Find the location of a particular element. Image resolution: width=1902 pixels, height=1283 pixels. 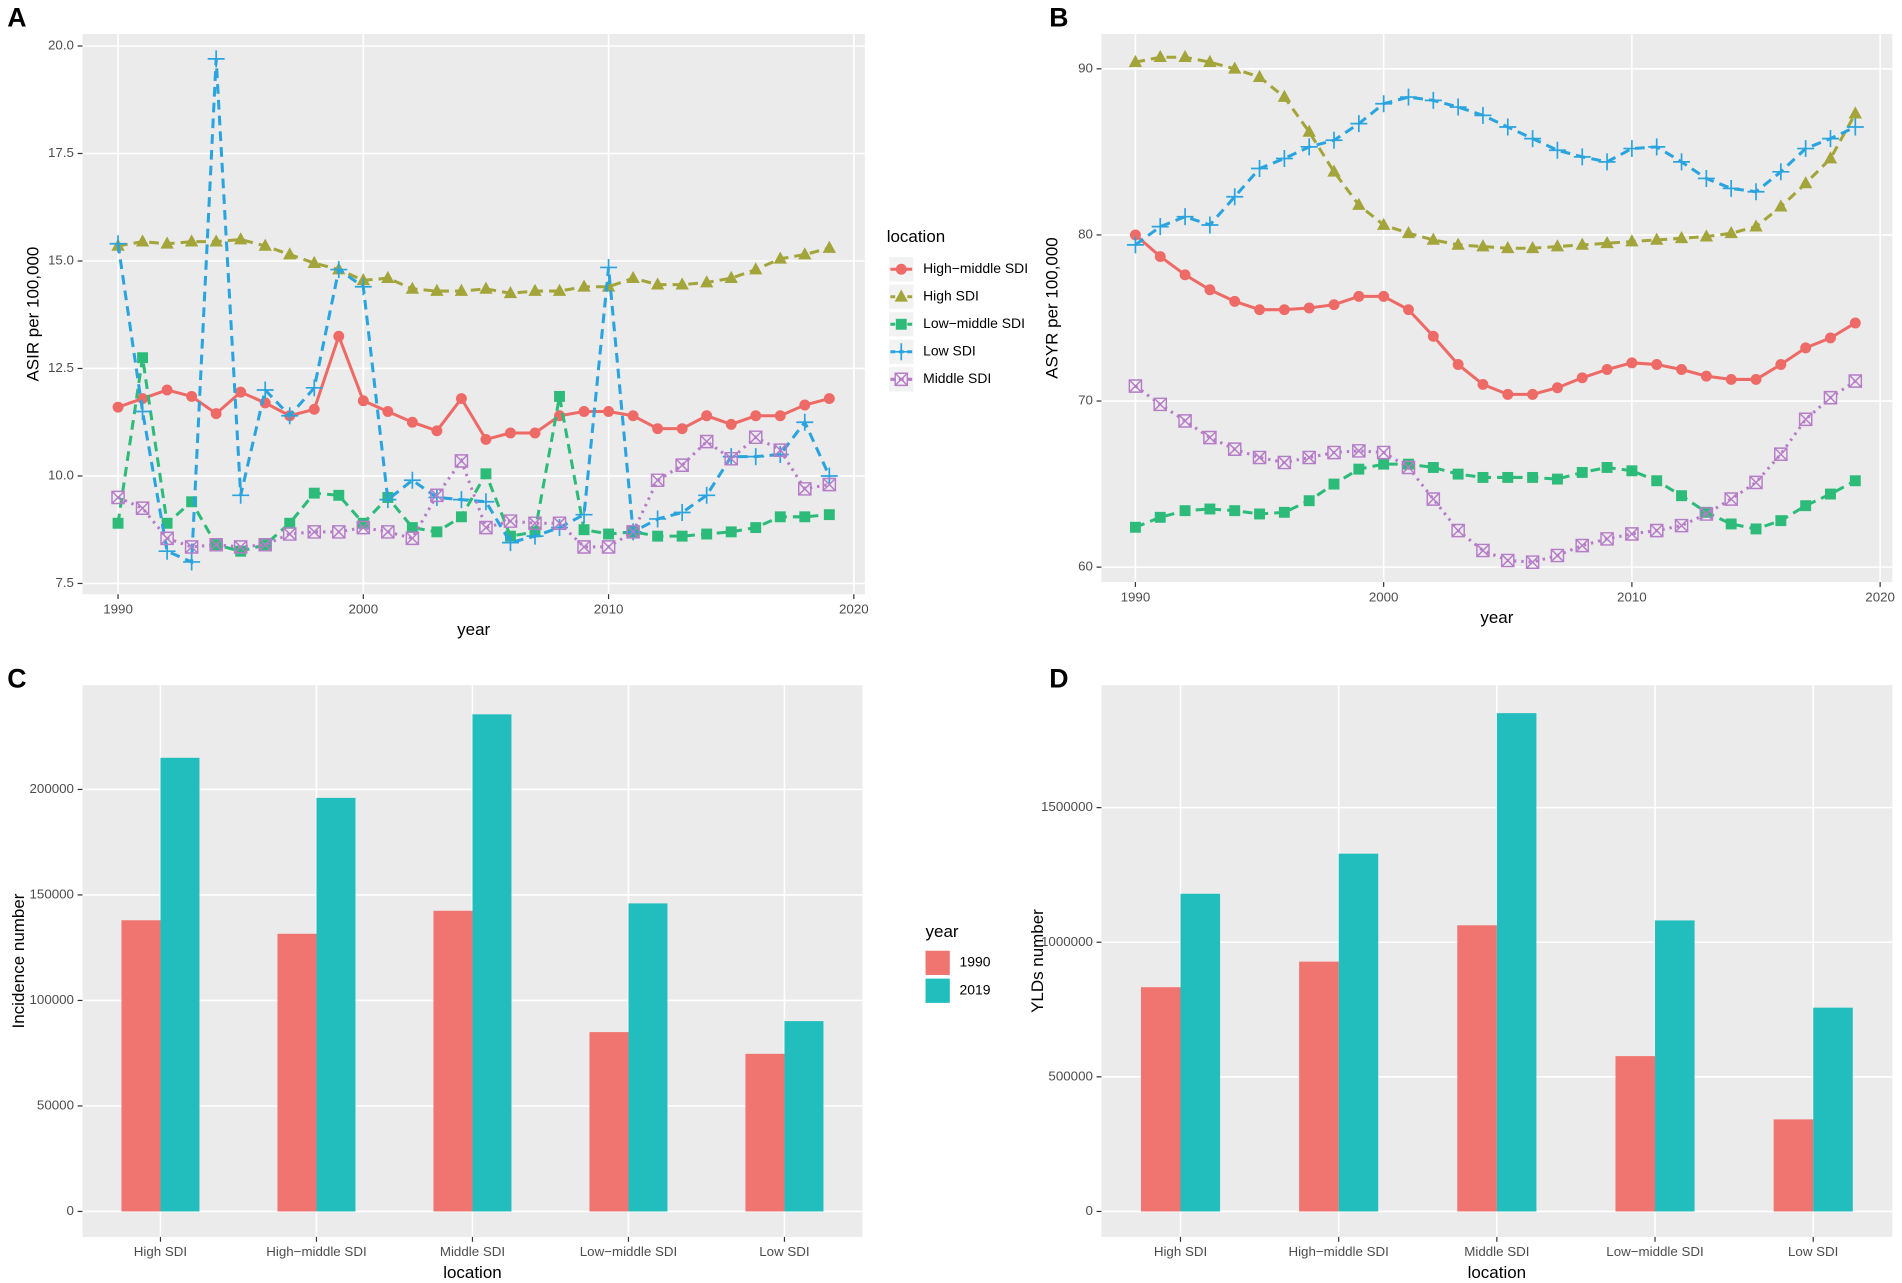

x-tick-label: Middle SDI is located at coordinates (1496, 1251).